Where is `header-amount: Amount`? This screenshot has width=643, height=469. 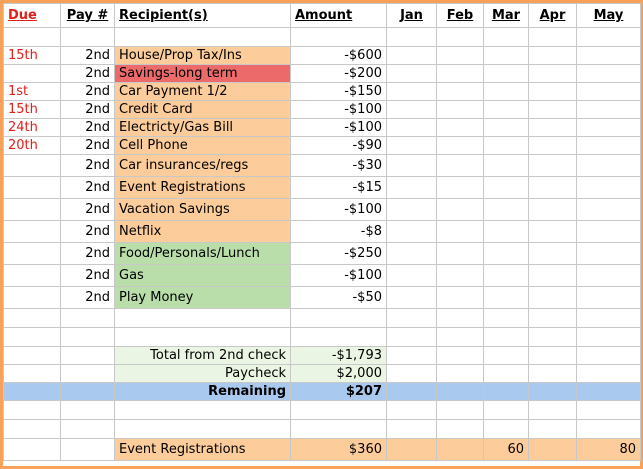
header-amount: Amount is located at coordinates (338, 15).